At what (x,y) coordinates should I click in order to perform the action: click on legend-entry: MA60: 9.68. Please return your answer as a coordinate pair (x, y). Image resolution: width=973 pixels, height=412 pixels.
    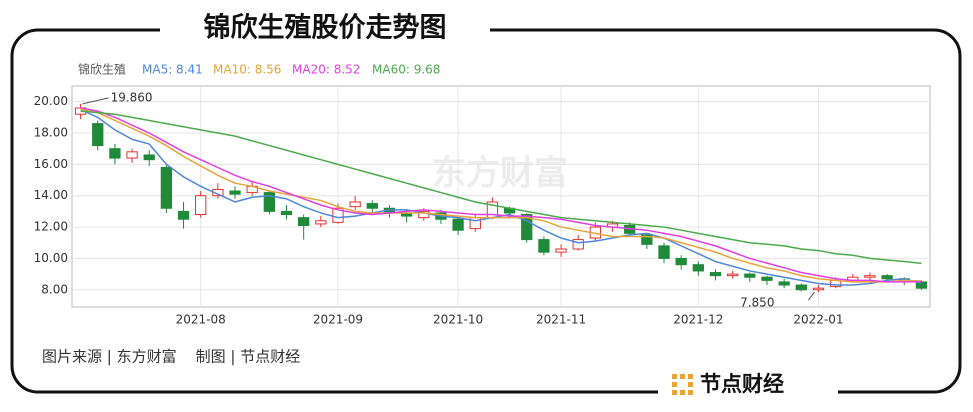
    Looking at the image, I should click on (406, 70).